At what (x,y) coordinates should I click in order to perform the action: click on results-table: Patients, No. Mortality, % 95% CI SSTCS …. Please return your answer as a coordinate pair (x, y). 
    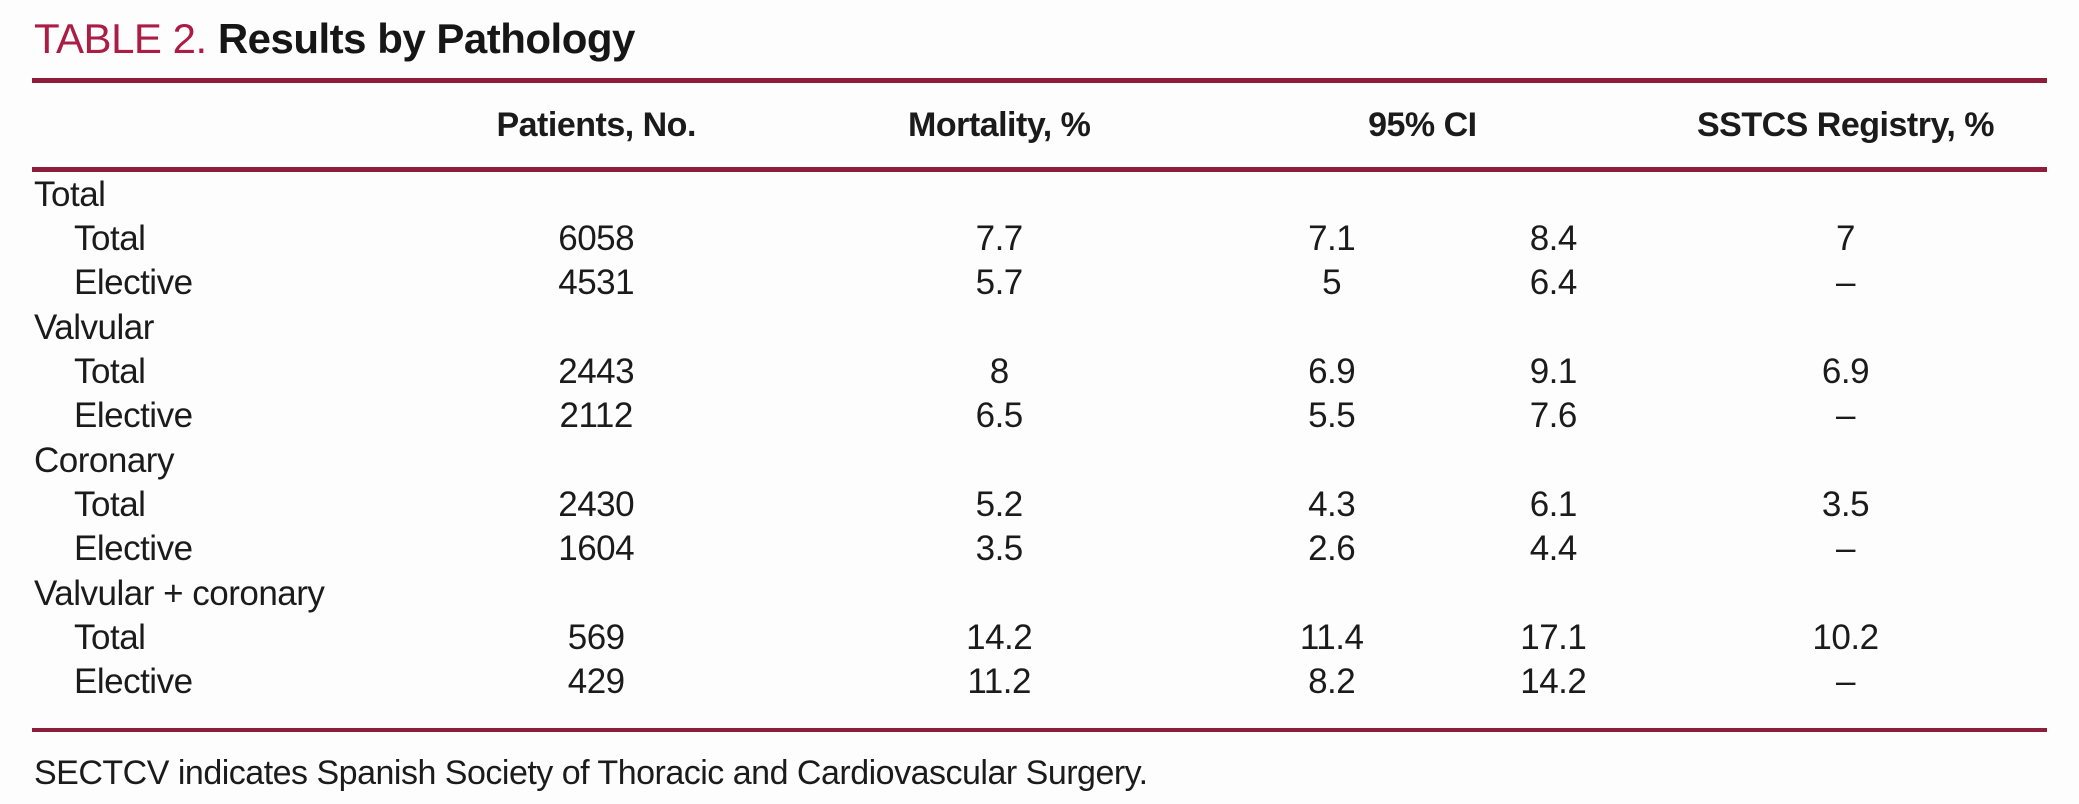
    Looking at the image, I should click on (1039, 125).